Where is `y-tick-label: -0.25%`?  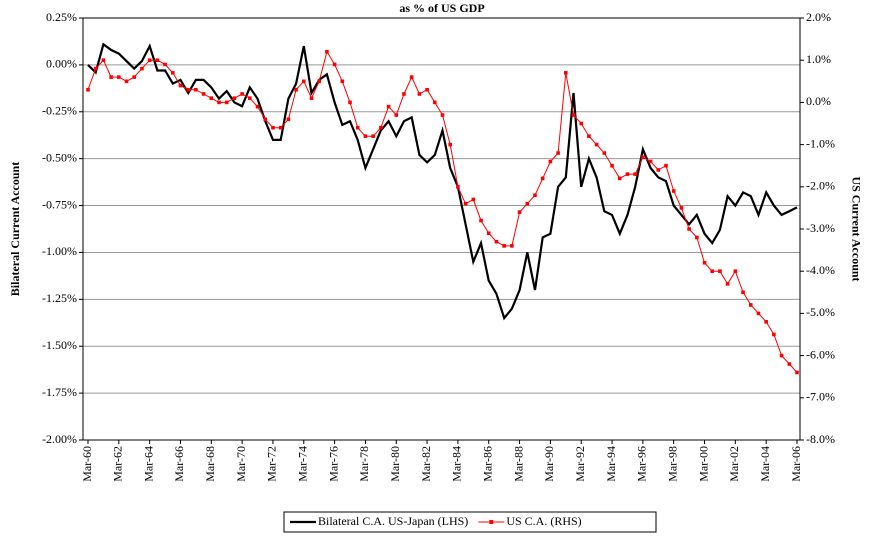
y-tick-label: -0.25% is located at coordinates (59, 111).